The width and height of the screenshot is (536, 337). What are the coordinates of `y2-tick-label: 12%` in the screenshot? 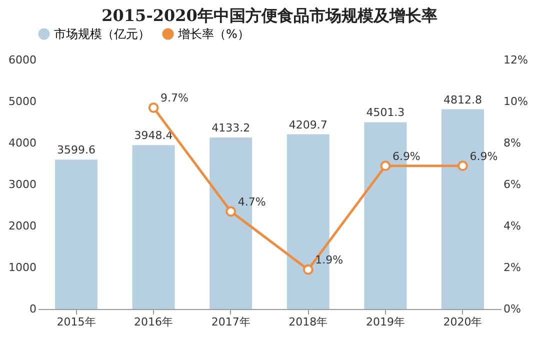 It's located at (516, 60).